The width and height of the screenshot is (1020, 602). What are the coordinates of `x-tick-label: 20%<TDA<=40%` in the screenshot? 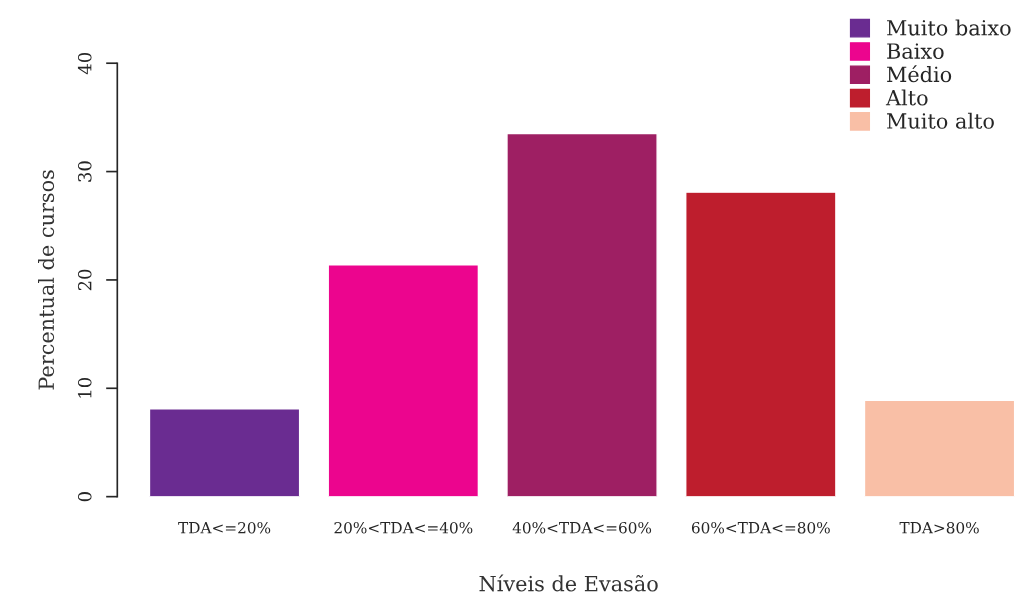 It's located at (403, 527).